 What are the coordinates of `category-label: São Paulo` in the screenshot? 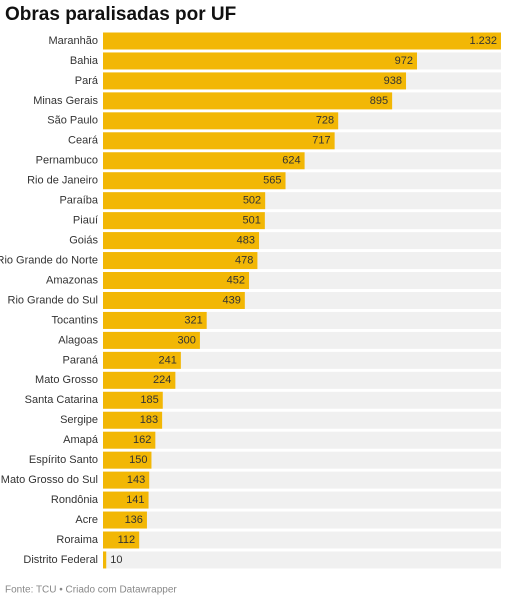 It's located at (72, 121).